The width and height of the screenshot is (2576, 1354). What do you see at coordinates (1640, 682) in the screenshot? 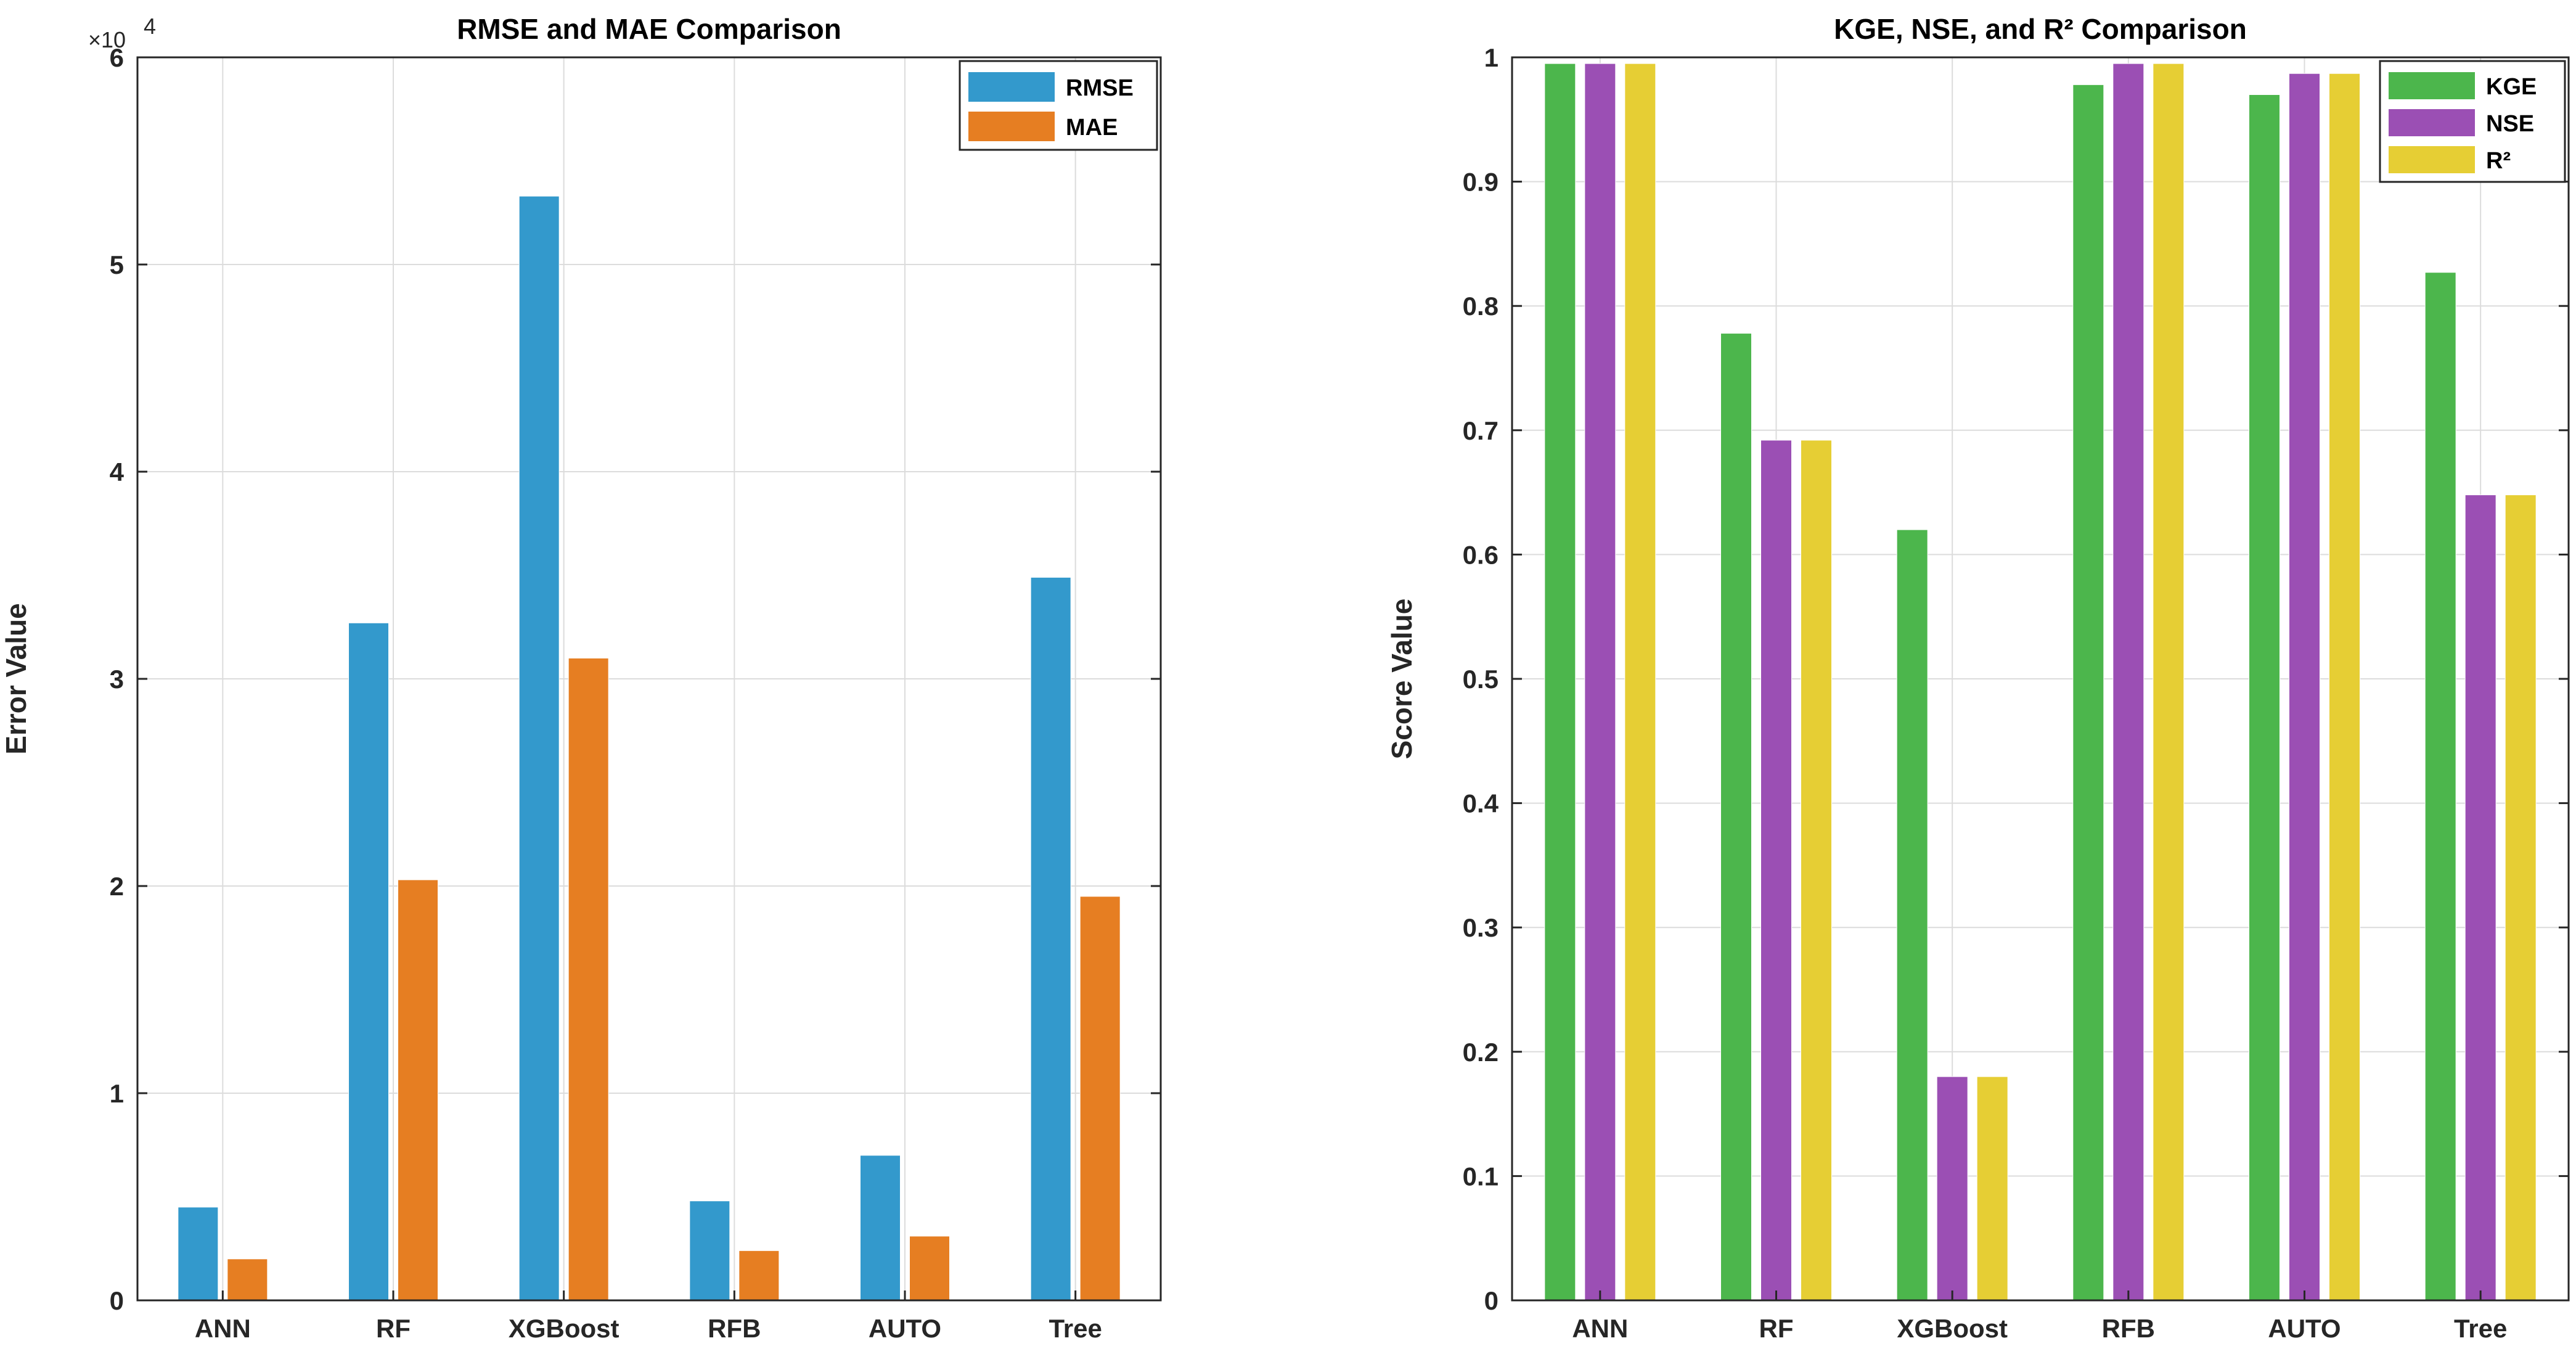
I see `bar-r-ann` at bounding box center [1640, 682].